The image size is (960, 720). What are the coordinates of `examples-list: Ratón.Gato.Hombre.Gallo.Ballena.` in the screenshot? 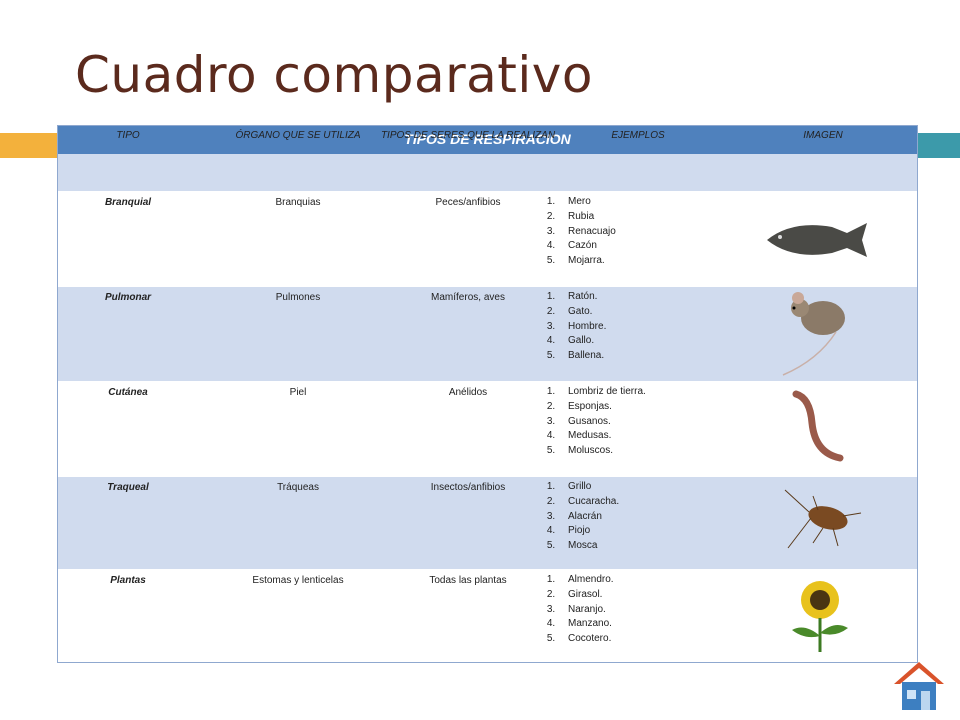 It's located at (567, 327).